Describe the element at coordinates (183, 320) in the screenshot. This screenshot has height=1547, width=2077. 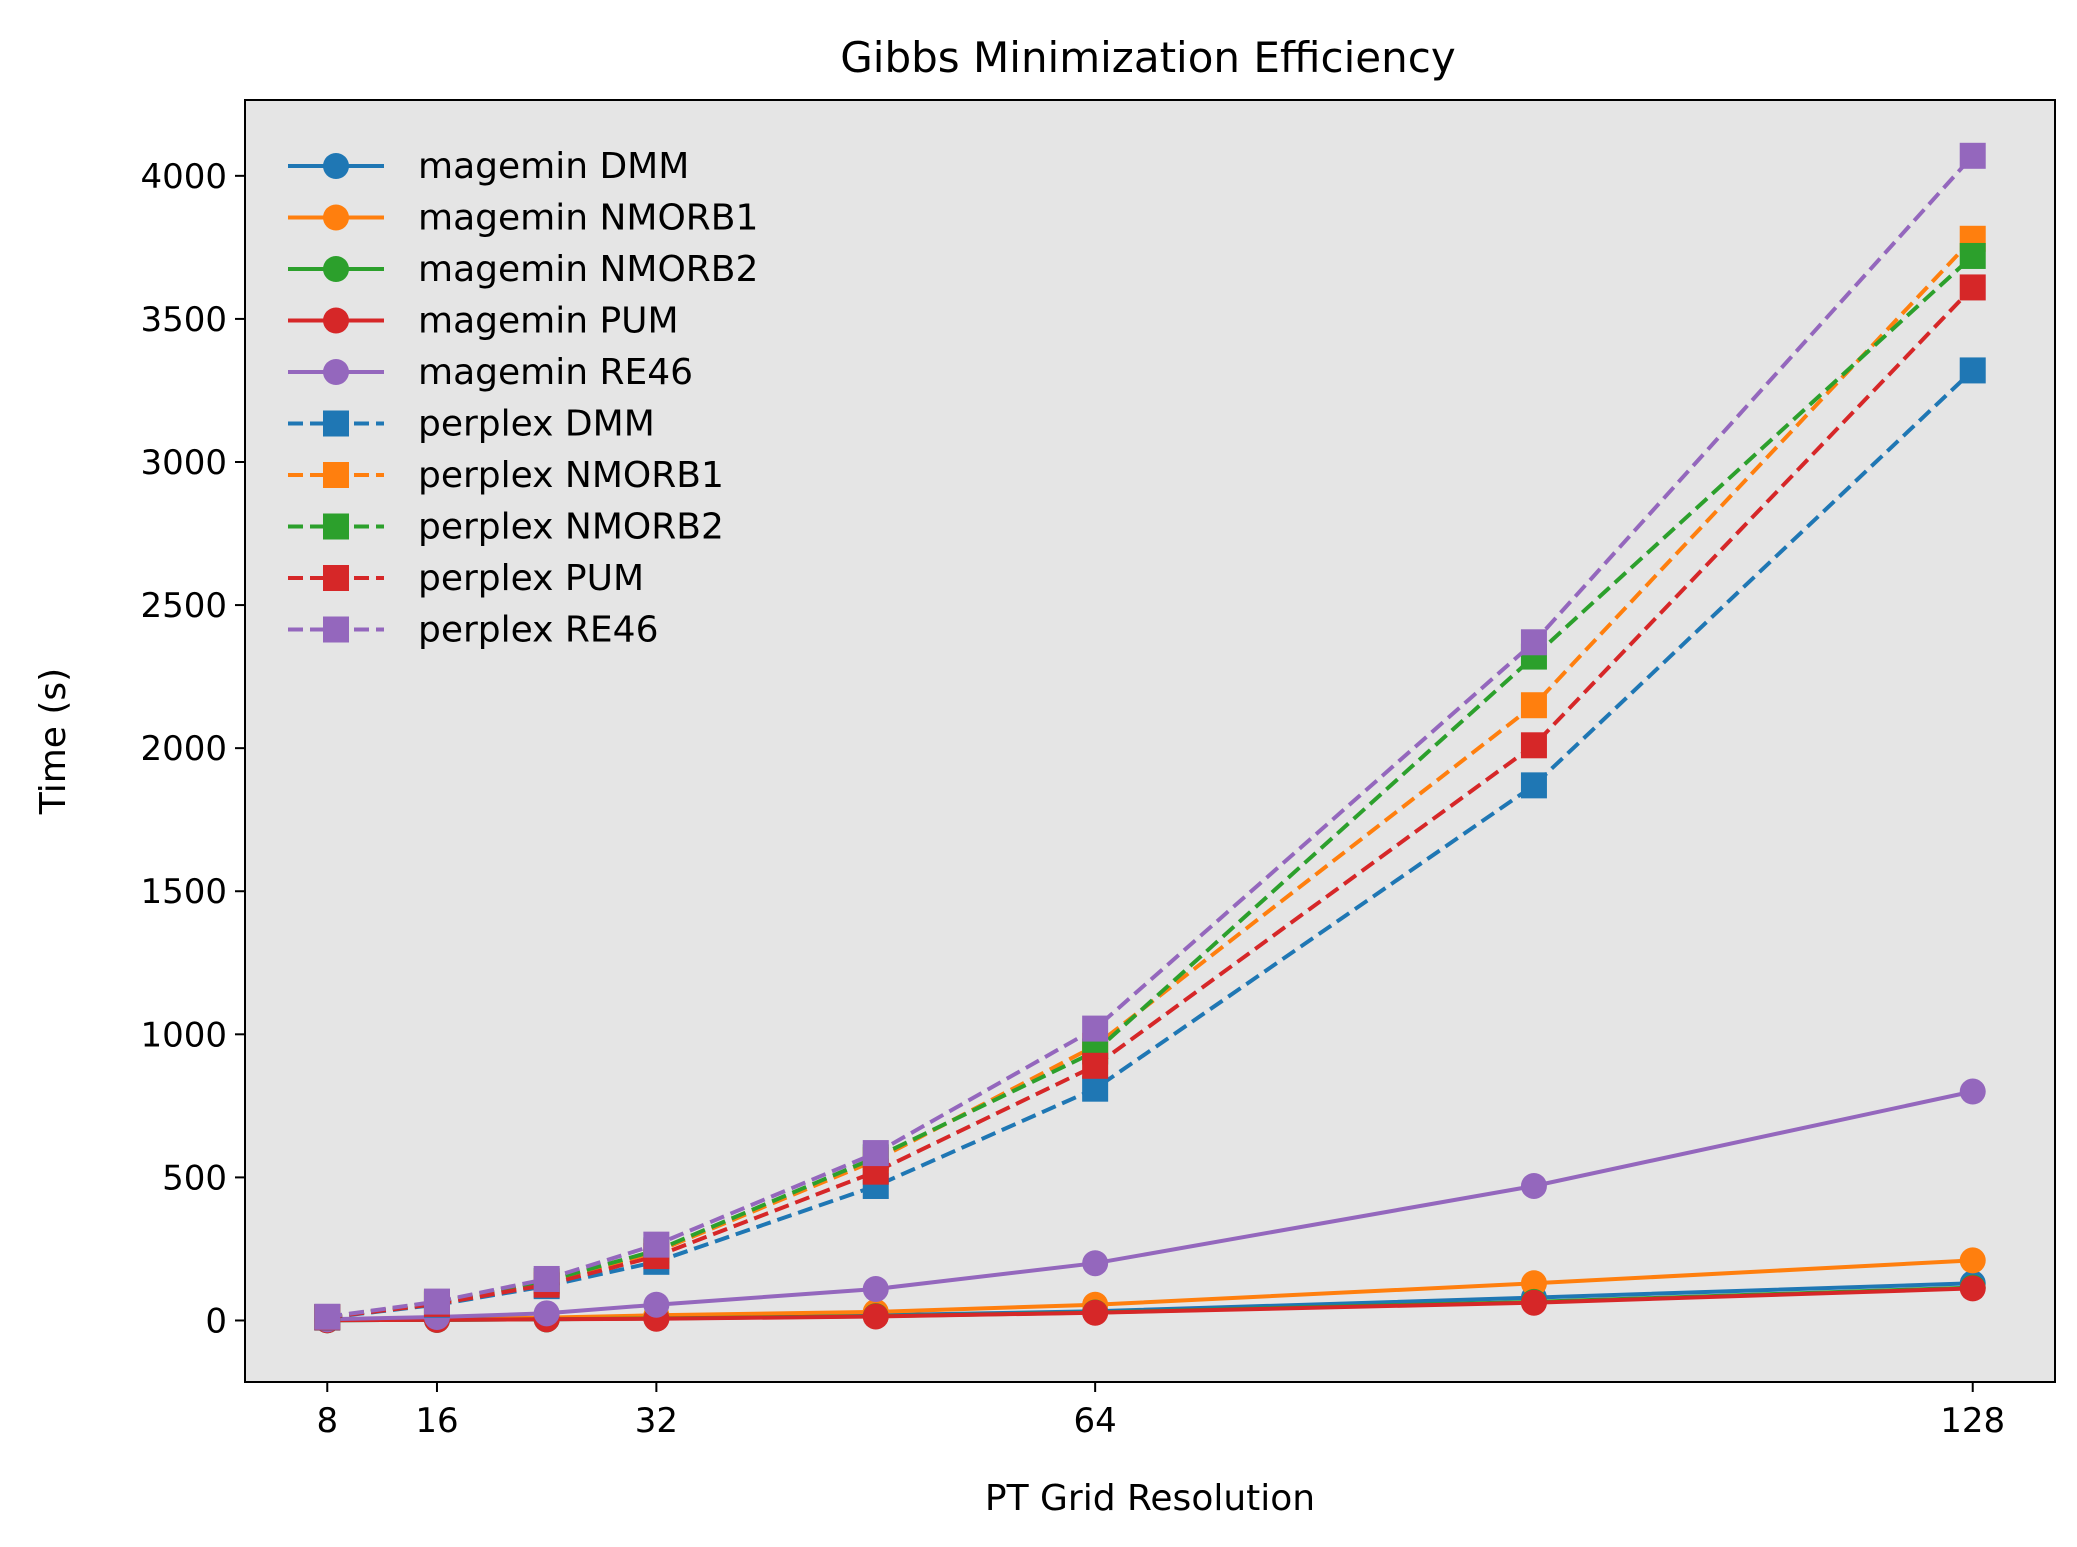
I see `y-tick-label: 3500` at that location.